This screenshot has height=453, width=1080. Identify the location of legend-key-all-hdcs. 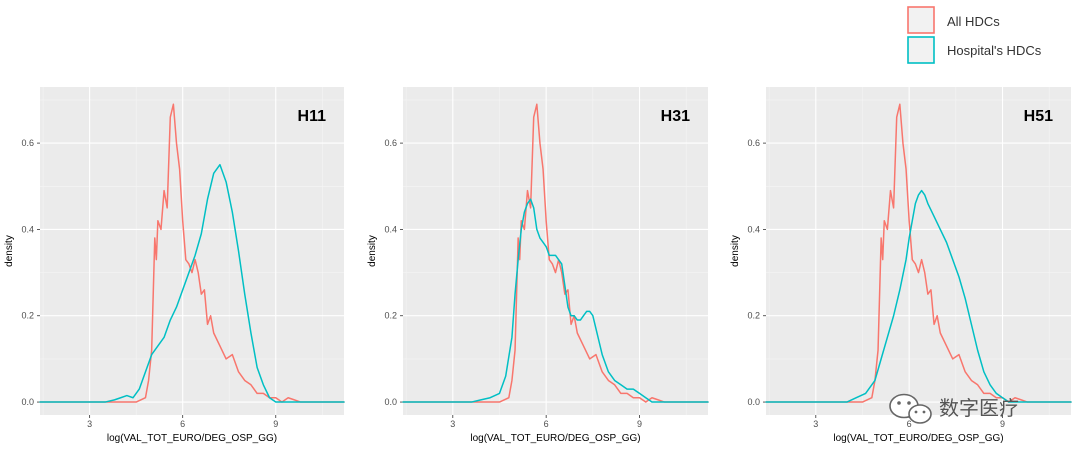
(921, 20).